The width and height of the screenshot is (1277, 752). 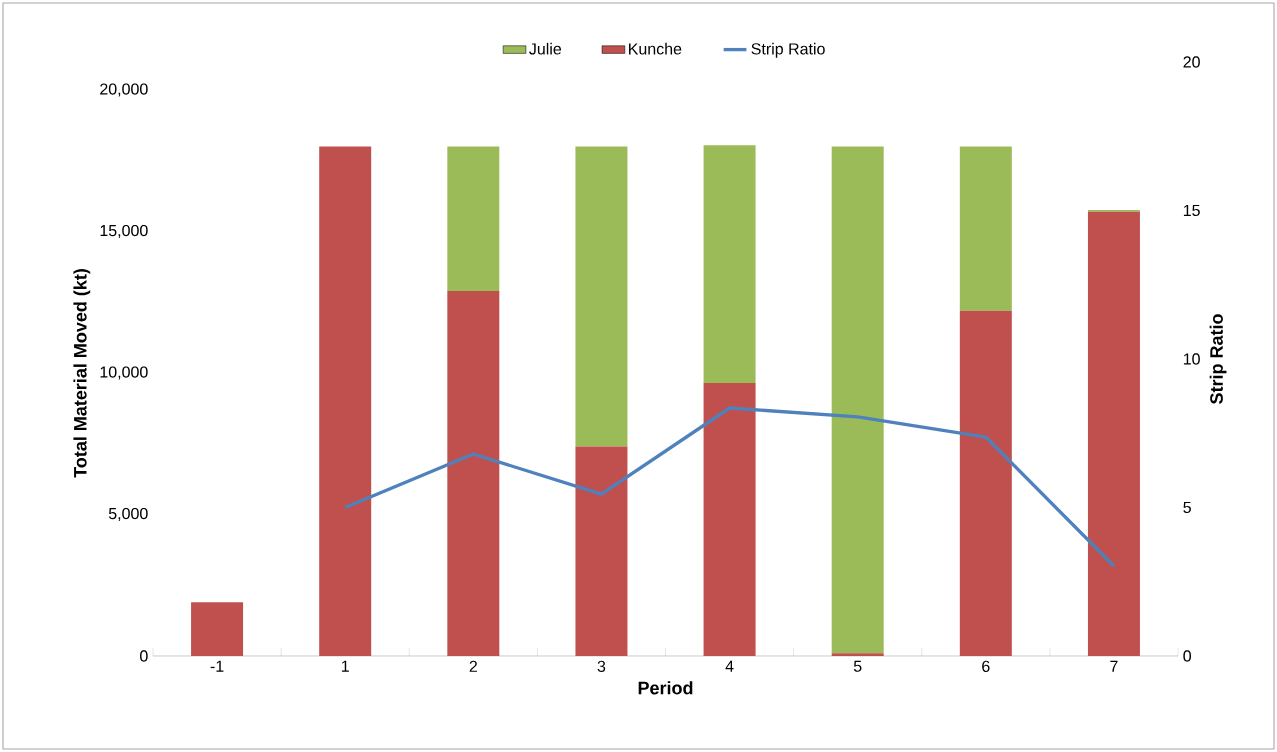 What do you see at coordinates (128, 514) in the screenshot?
I see `y-tick-label: 5,000` at bounding box center [128, 514].